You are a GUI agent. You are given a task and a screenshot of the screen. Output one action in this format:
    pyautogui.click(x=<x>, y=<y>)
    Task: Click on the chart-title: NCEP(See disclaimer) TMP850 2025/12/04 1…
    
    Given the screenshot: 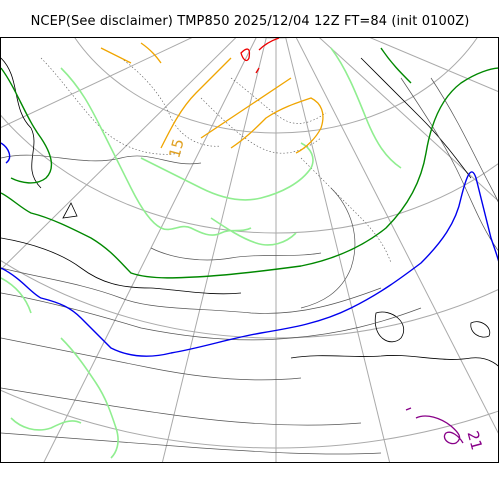 What is the action you would take?
    pyautogui.click(x=250, y=21)
    